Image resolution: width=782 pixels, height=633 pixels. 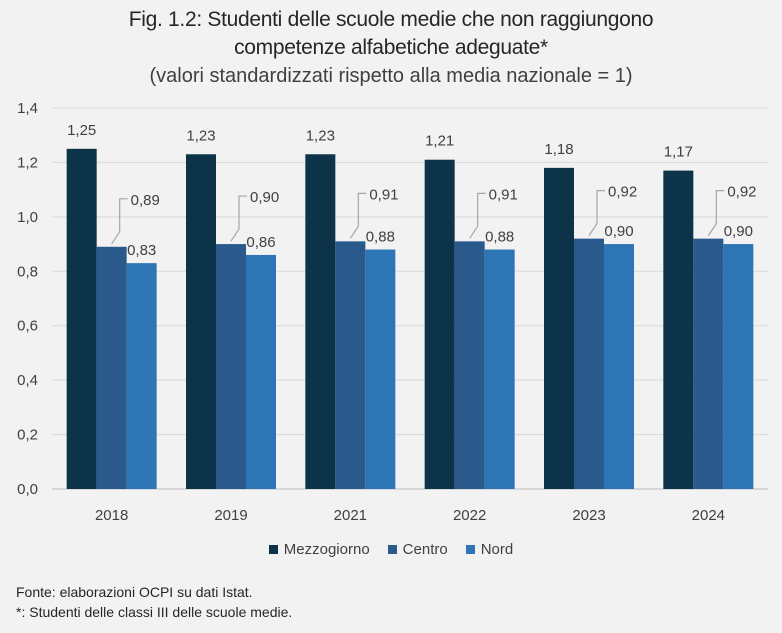 I want to click on legend-item: Mezzogiorno, so click(x=319, y=549).